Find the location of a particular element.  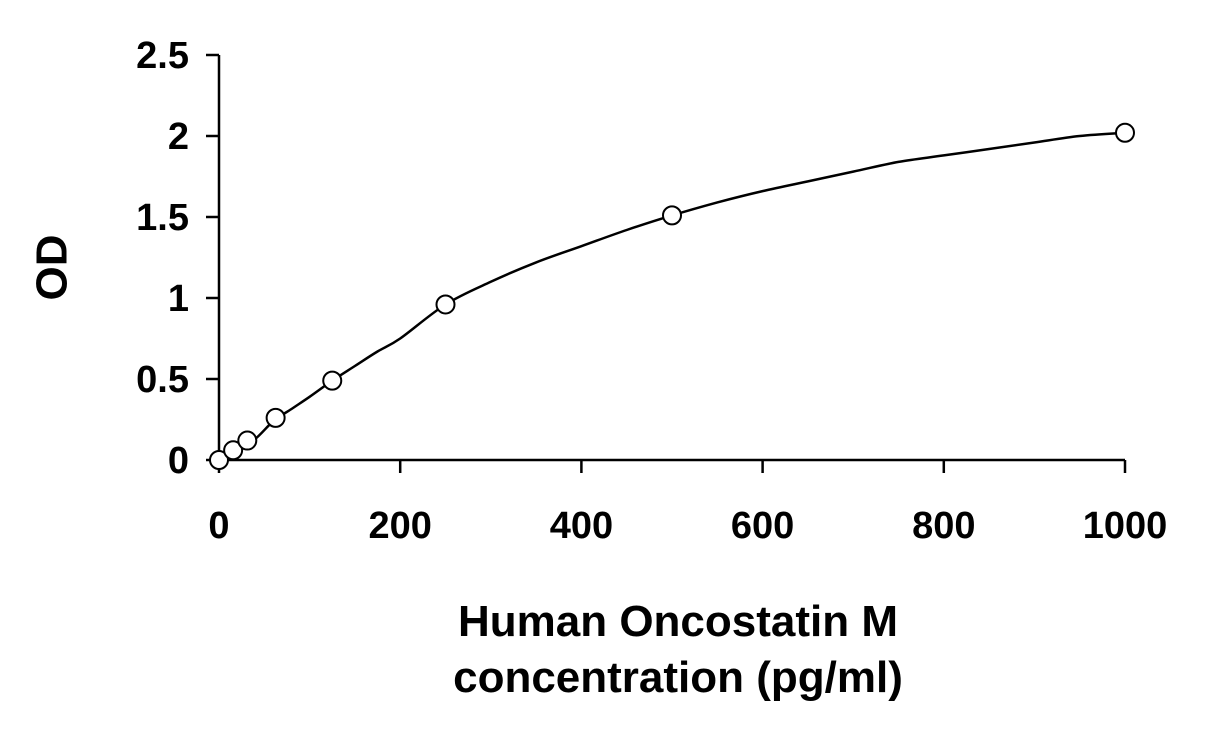

x-tick-label: 600 is located at coordinates (762, 526).